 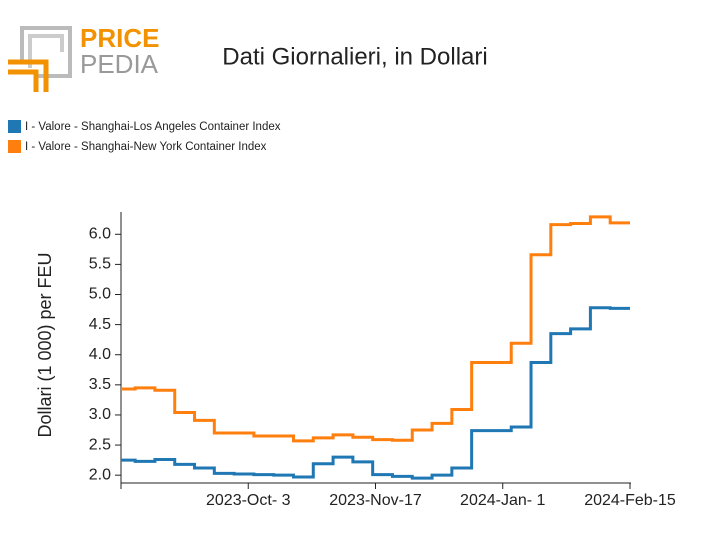 What do you see at coordinates (100, 444) in the screenshot?
I see `y-tick-label: 2.5` at bounding box center [100, 444].